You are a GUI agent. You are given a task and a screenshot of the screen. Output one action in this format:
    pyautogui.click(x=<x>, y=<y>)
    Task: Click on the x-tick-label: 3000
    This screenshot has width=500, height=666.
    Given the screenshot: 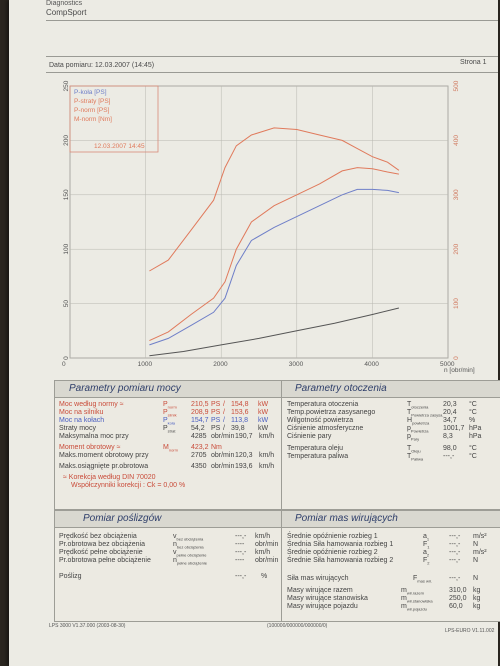 What is the action you would take?
    pyautogui.click(x=296, y=364)
    